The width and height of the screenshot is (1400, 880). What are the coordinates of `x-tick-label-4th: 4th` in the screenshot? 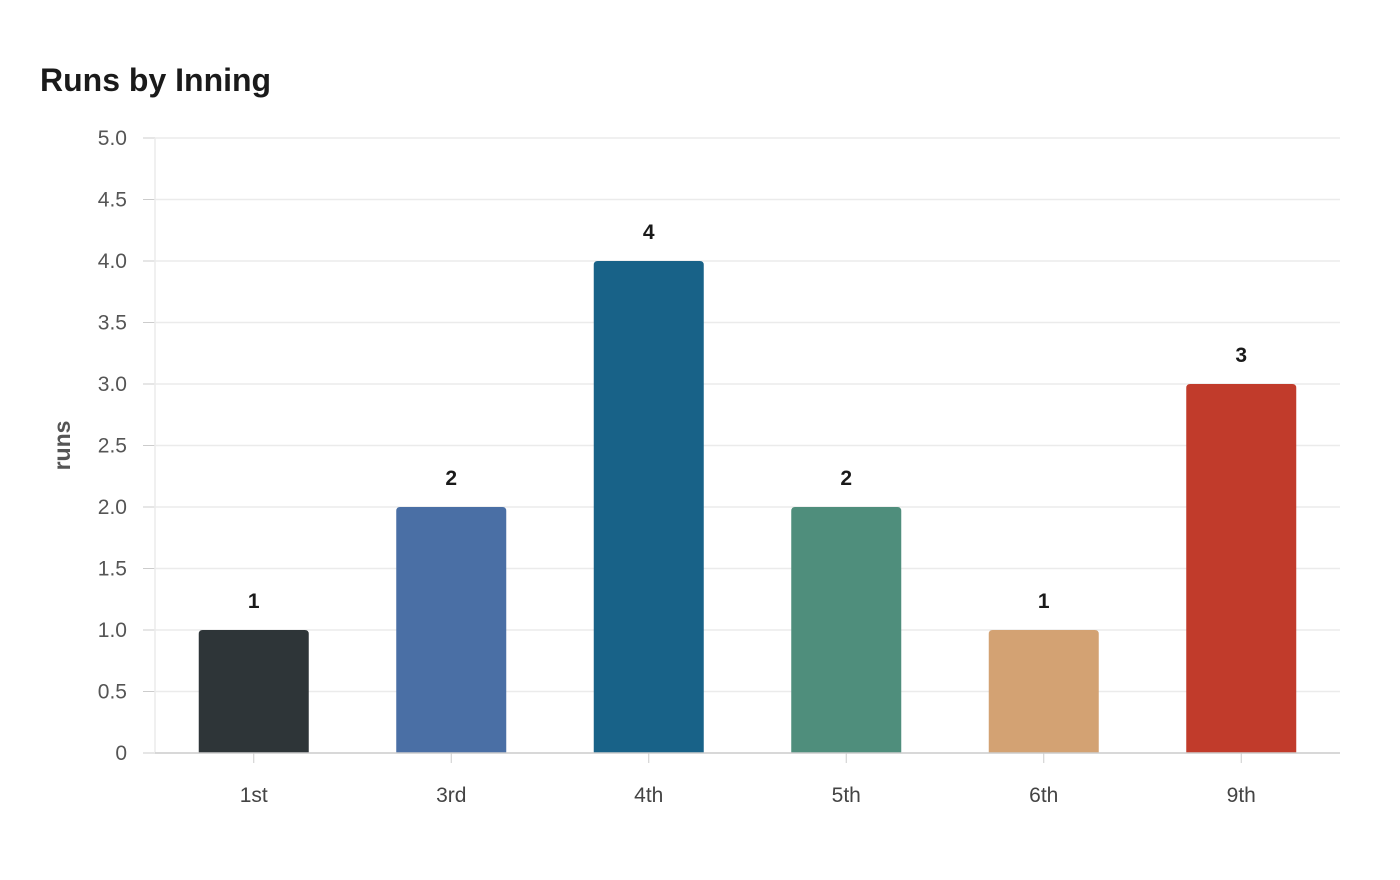 It's located at (648, 795).